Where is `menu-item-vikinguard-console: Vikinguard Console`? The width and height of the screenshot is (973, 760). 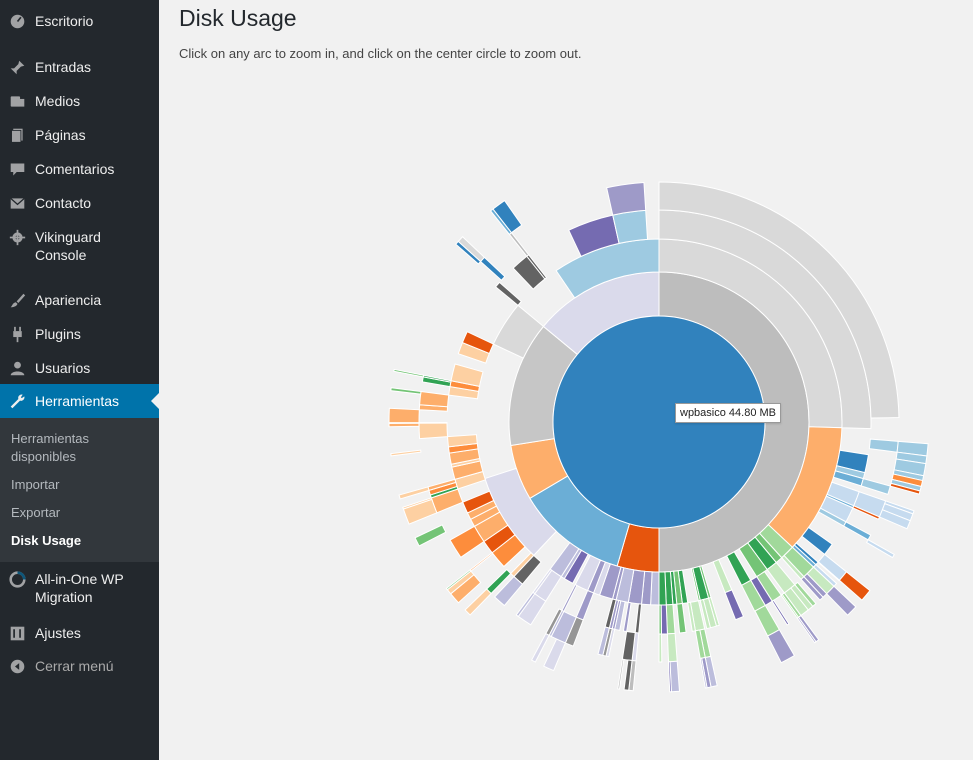
menu-item-vikinguard-console: Vikinguard Console is located at coordinates (79, 246).